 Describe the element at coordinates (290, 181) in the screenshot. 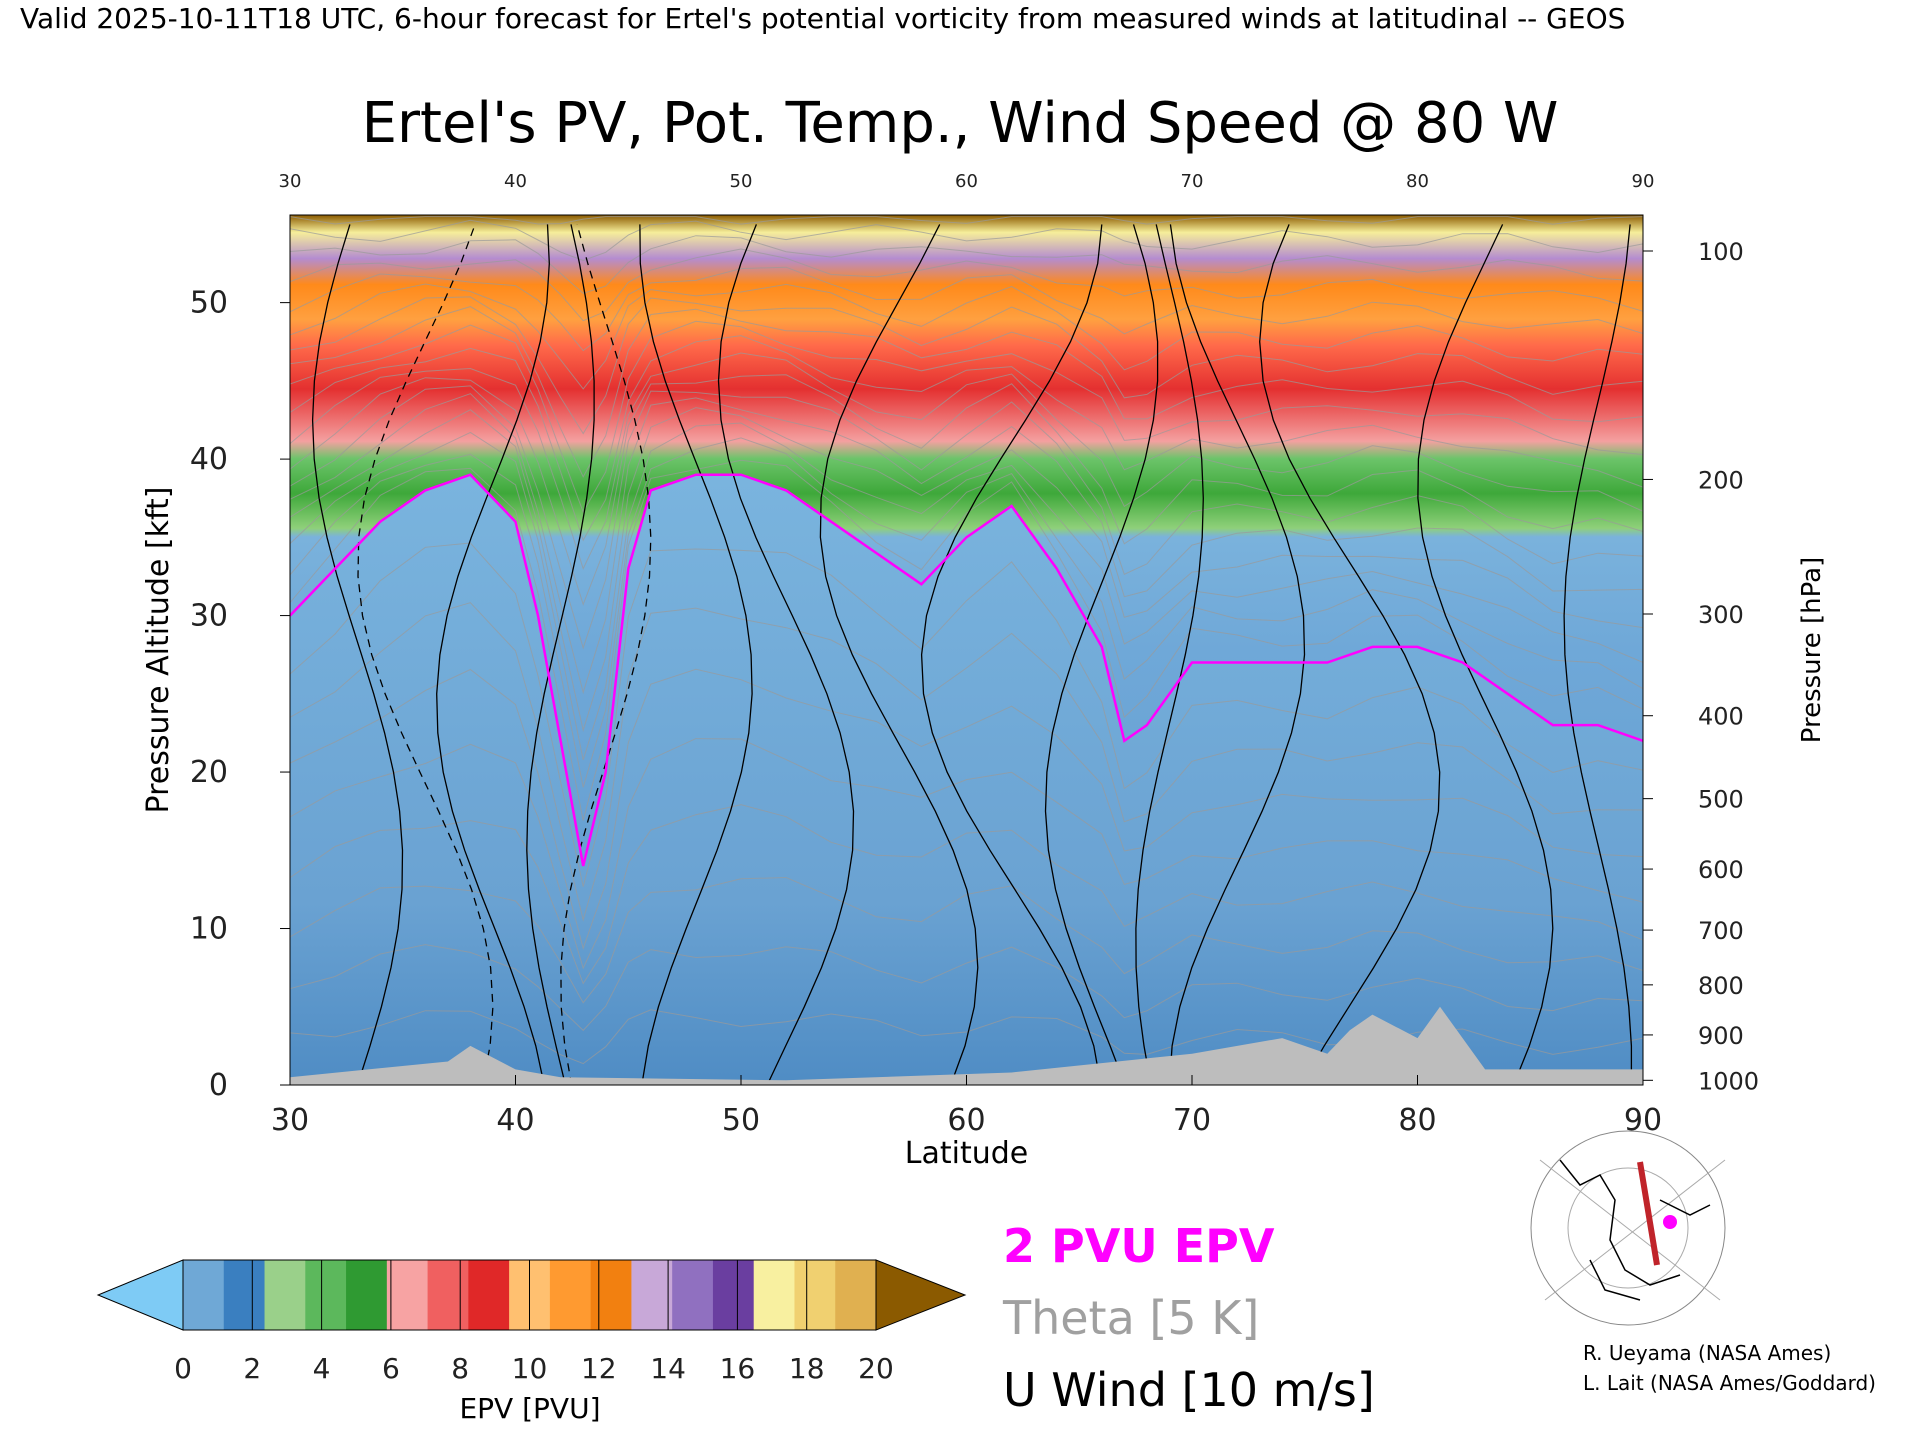

I see `x-top-tick-label: 30` at that location.